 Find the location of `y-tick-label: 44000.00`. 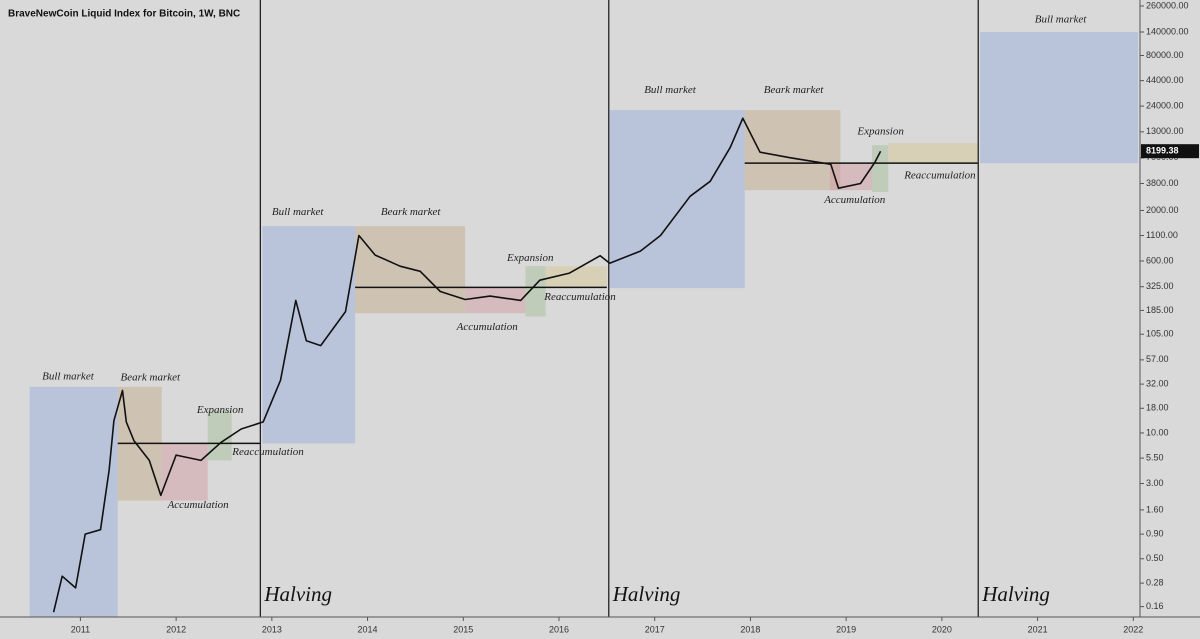

y-tick-label: 44000.00 is located at coordinates (1165, 80).